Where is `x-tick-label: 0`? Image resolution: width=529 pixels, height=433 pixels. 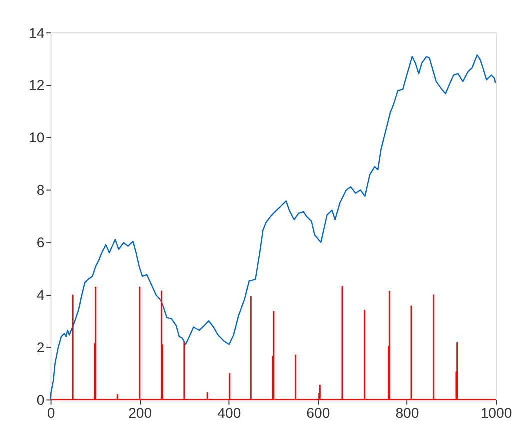 x-tick-label: 0 is located at coordinates (51, 413).